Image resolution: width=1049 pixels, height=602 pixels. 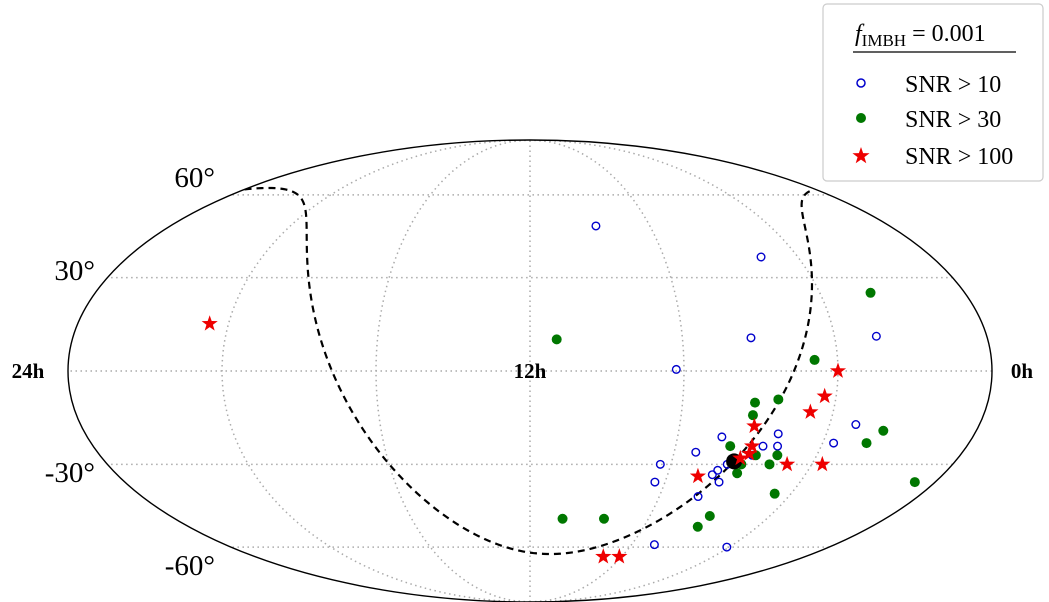 I want to click on ra-label-12h: 12h, so click(x=530, y=371).